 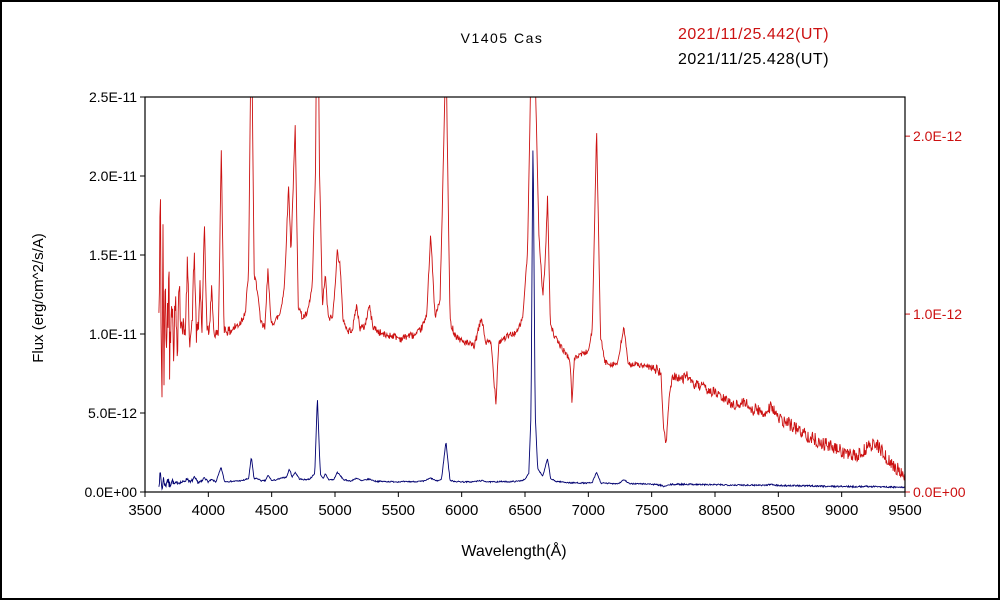 What do you see at coordinates (939, 492) in the screenshot?
I see `y-tick-label-right: 0.0E+00` at bounding box center [939, 492].